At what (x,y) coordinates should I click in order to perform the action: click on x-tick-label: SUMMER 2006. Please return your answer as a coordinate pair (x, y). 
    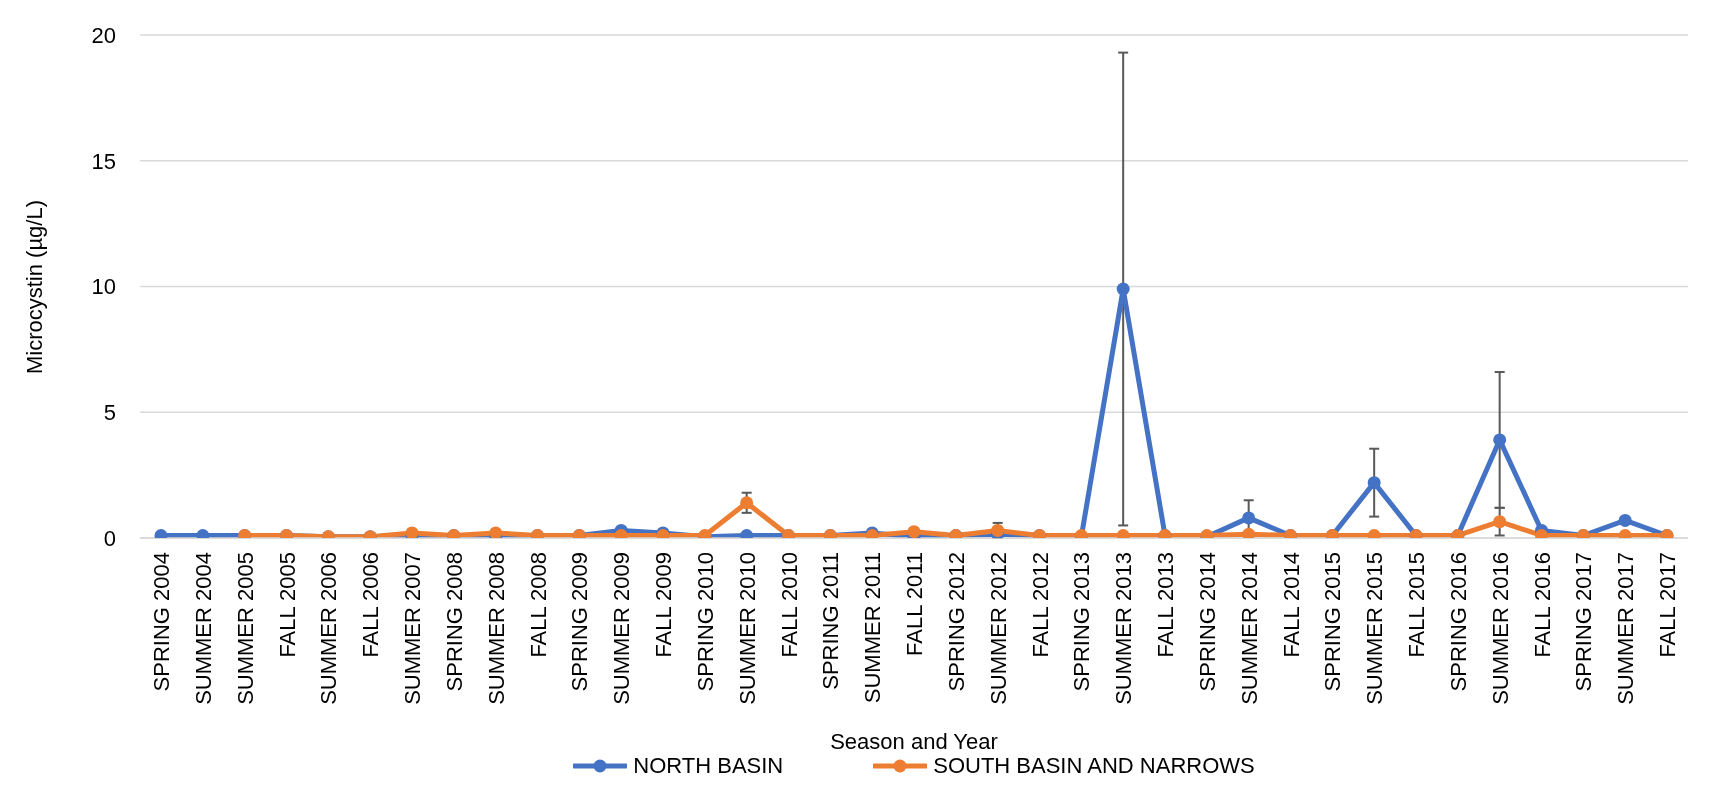
    Looking at the image, I should click on (328, 628).